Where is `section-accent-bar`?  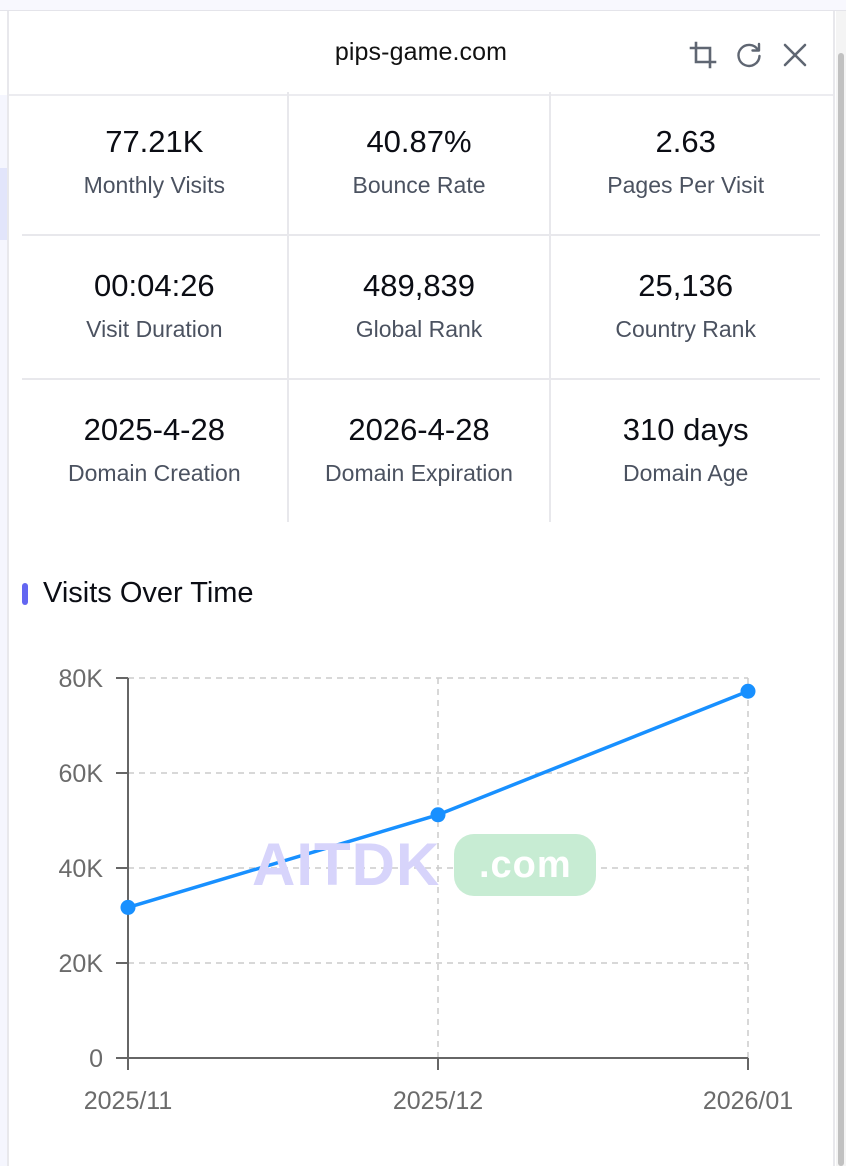
section-accent-bar is located at coordinates (25, 593).